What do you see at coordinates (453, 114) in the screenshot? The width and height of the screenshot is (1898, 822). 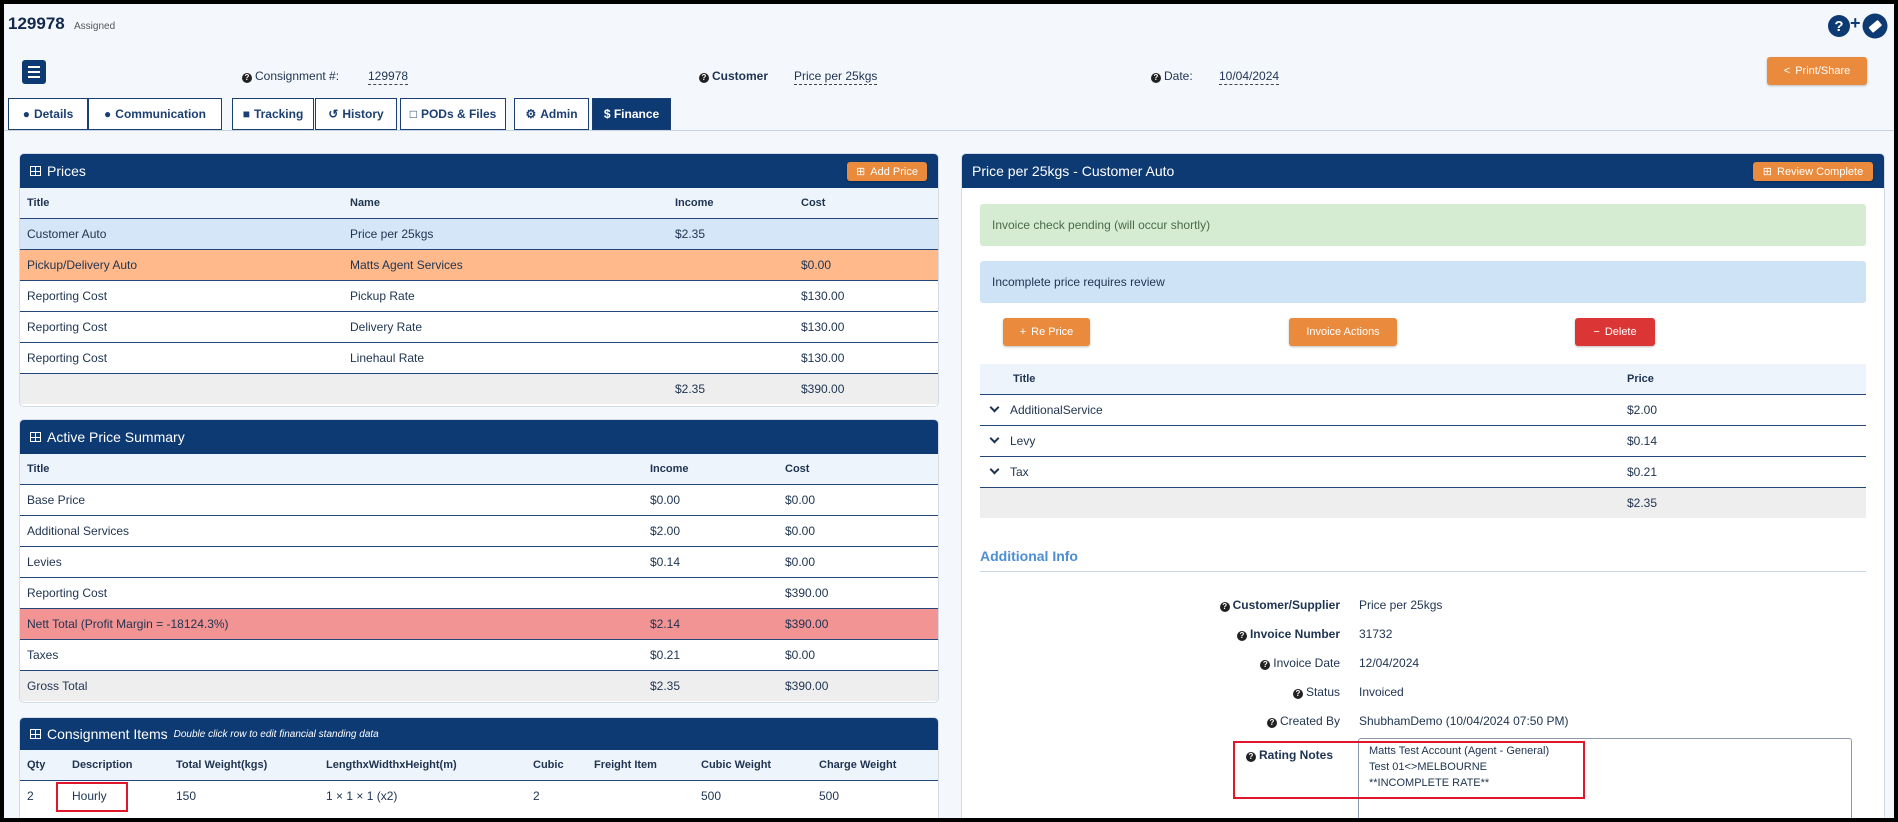 I see `tab-pods-files: □ PODs & Files` at bounding box center [453, 114].